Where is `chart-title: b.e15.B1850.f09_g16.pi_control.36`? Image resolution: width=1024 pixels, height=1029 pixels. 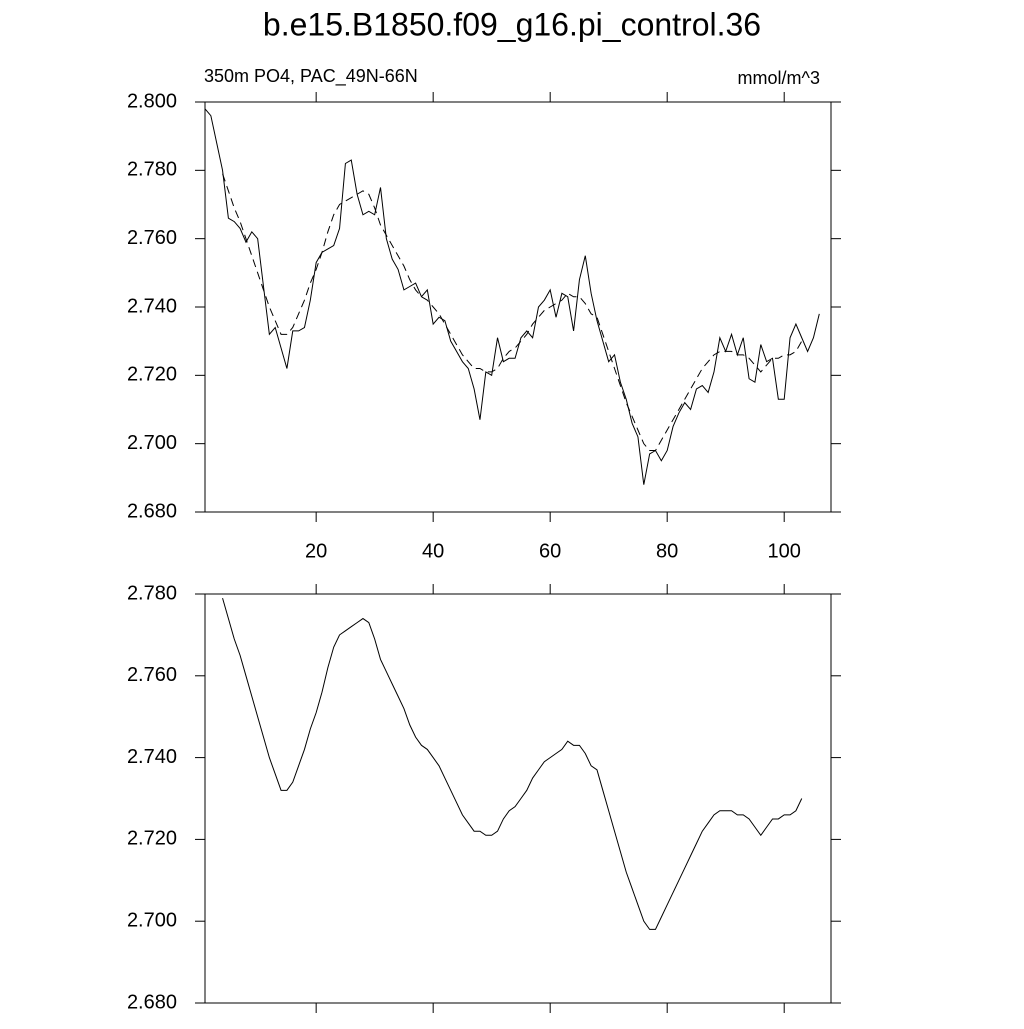 chart-title: b.e15.B1850.f09_g16.pi_control.36 is located at coordinates (512, 24).